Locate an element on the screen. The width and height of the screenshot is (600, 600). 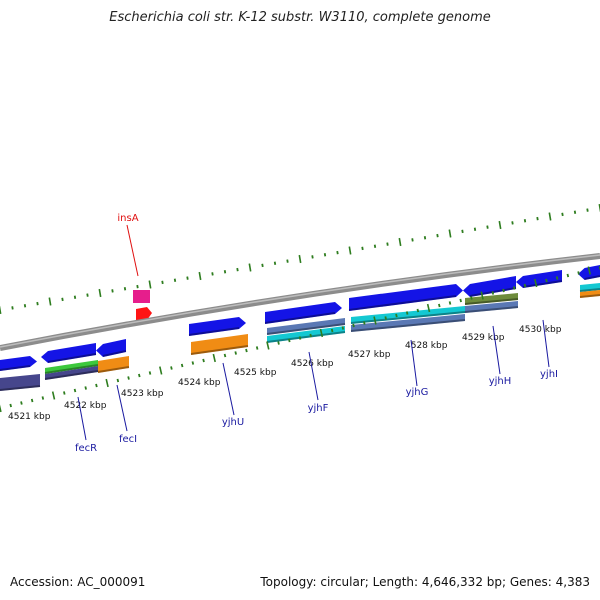
gene-block-fecR-sub is located at coordinates (71, 373).